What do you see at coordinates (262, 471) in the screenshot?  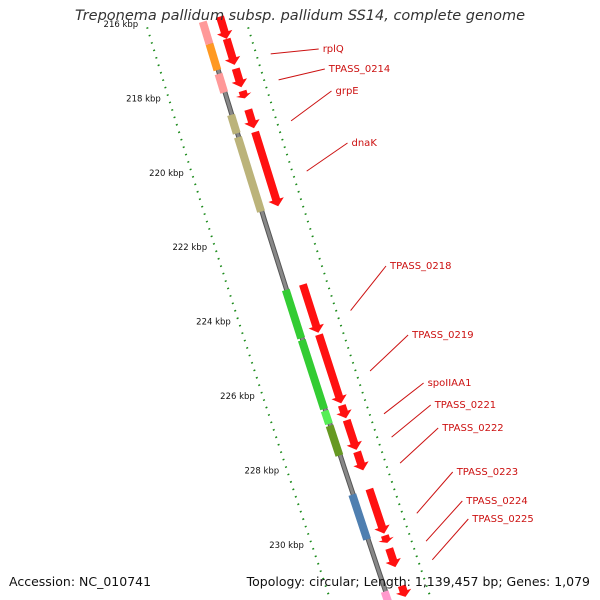 I see `scale-label: 228 kbp` at bounding box center [262, 471].